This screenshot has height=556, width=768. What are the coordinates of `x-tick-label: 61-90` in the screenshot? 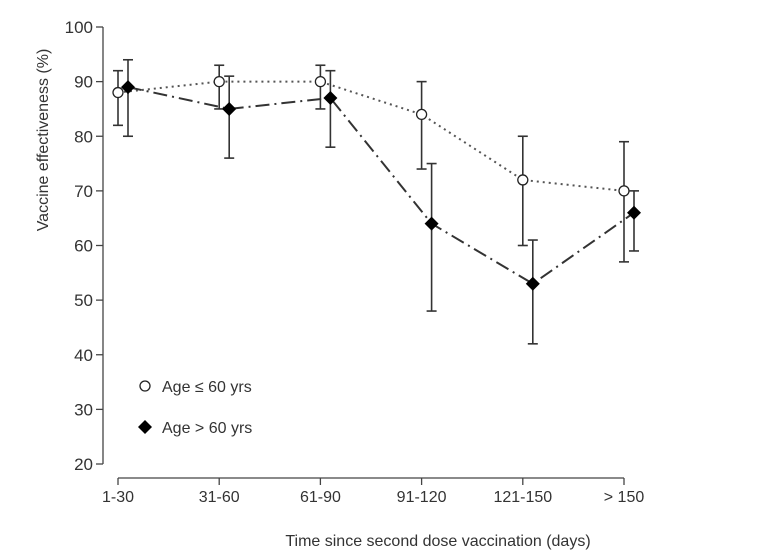 It's located at (320, 497).